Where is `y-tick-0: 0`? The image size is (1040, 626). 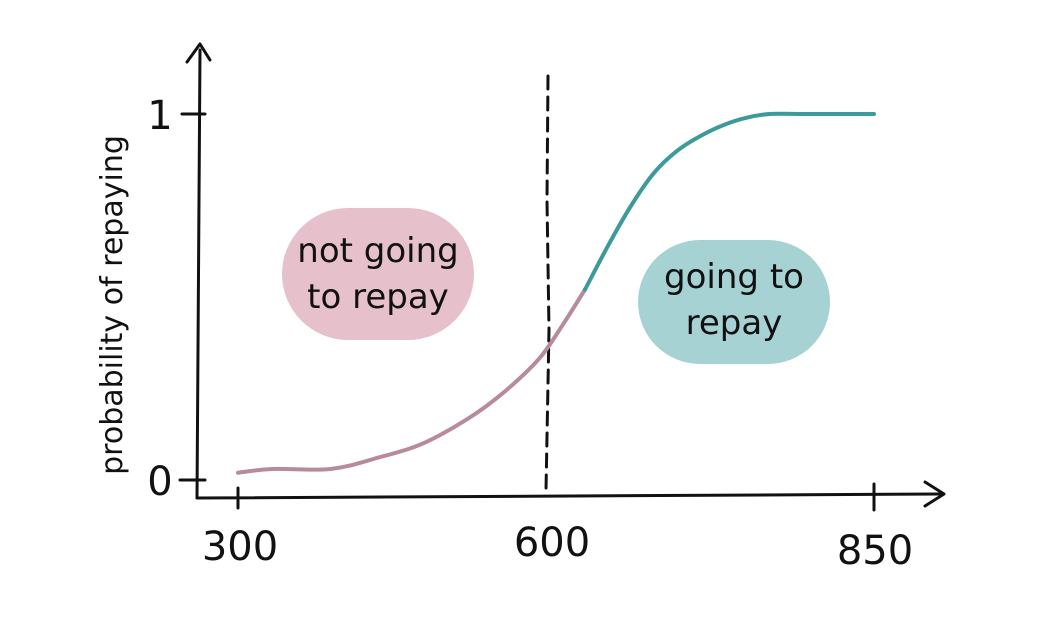
y-tick-0: 0 is located at coordinates (177, 482).